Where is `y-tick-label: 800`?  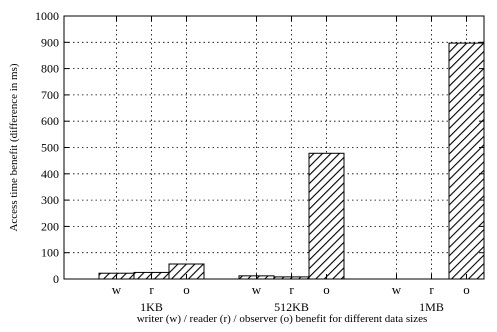 y-tick-label: 800 is located at coordinates (50, 69).